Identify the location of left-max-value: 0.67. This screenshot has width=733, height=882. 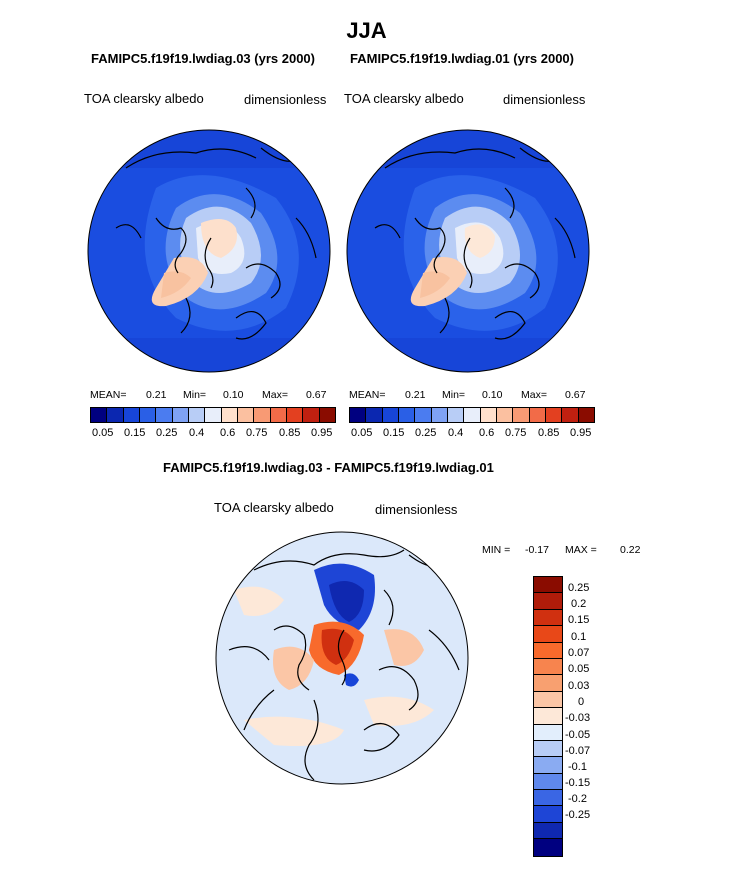
(316, 395).